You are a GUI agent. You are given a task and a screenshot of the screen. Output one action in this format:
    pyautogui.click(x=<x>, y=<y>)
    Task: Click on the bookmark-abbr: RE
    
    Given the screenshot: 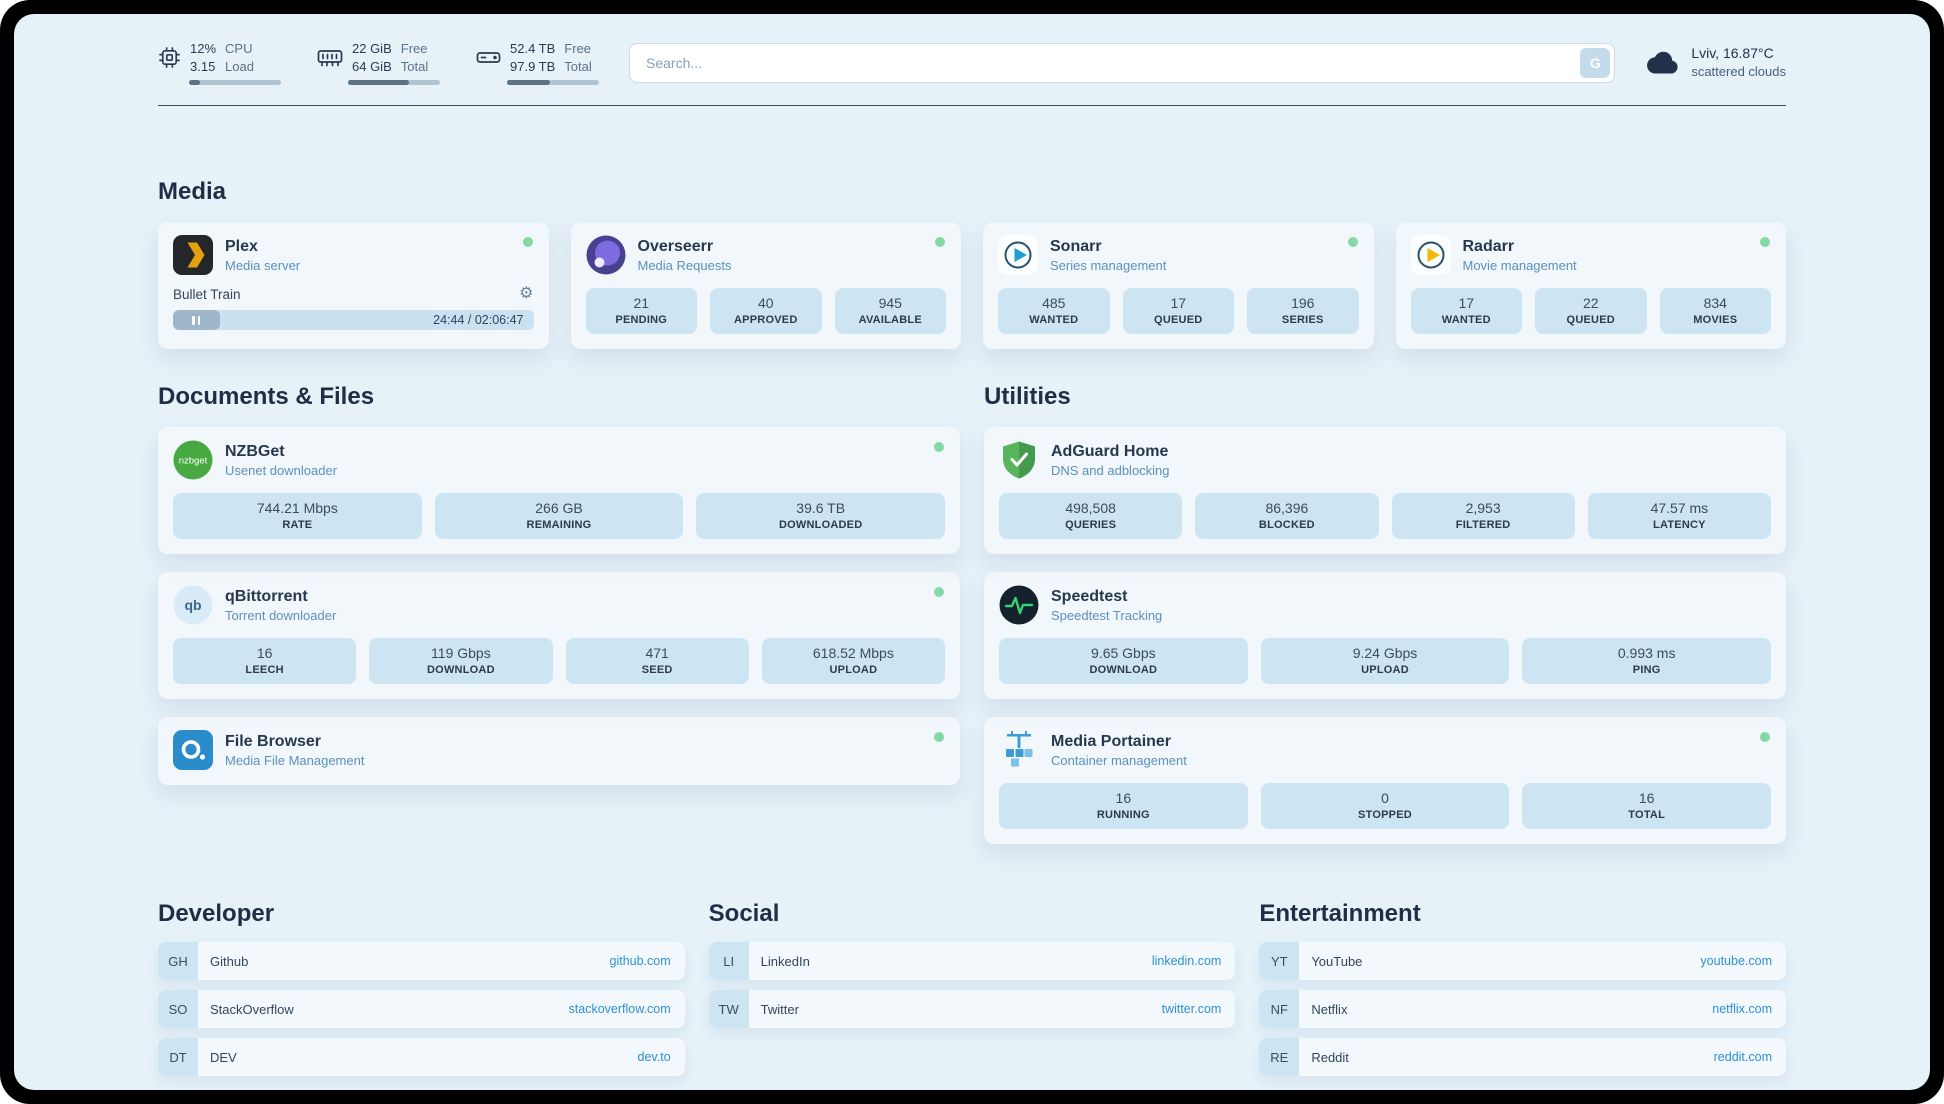 What is the action you would take?
    pyautogui.click(x=1279, y=1057)
    